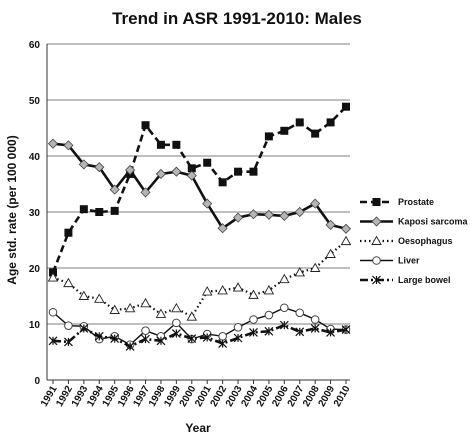  Describe the element at coordinates (409, 261) in the screenshot. I see `legend-label: Liver` at that location.